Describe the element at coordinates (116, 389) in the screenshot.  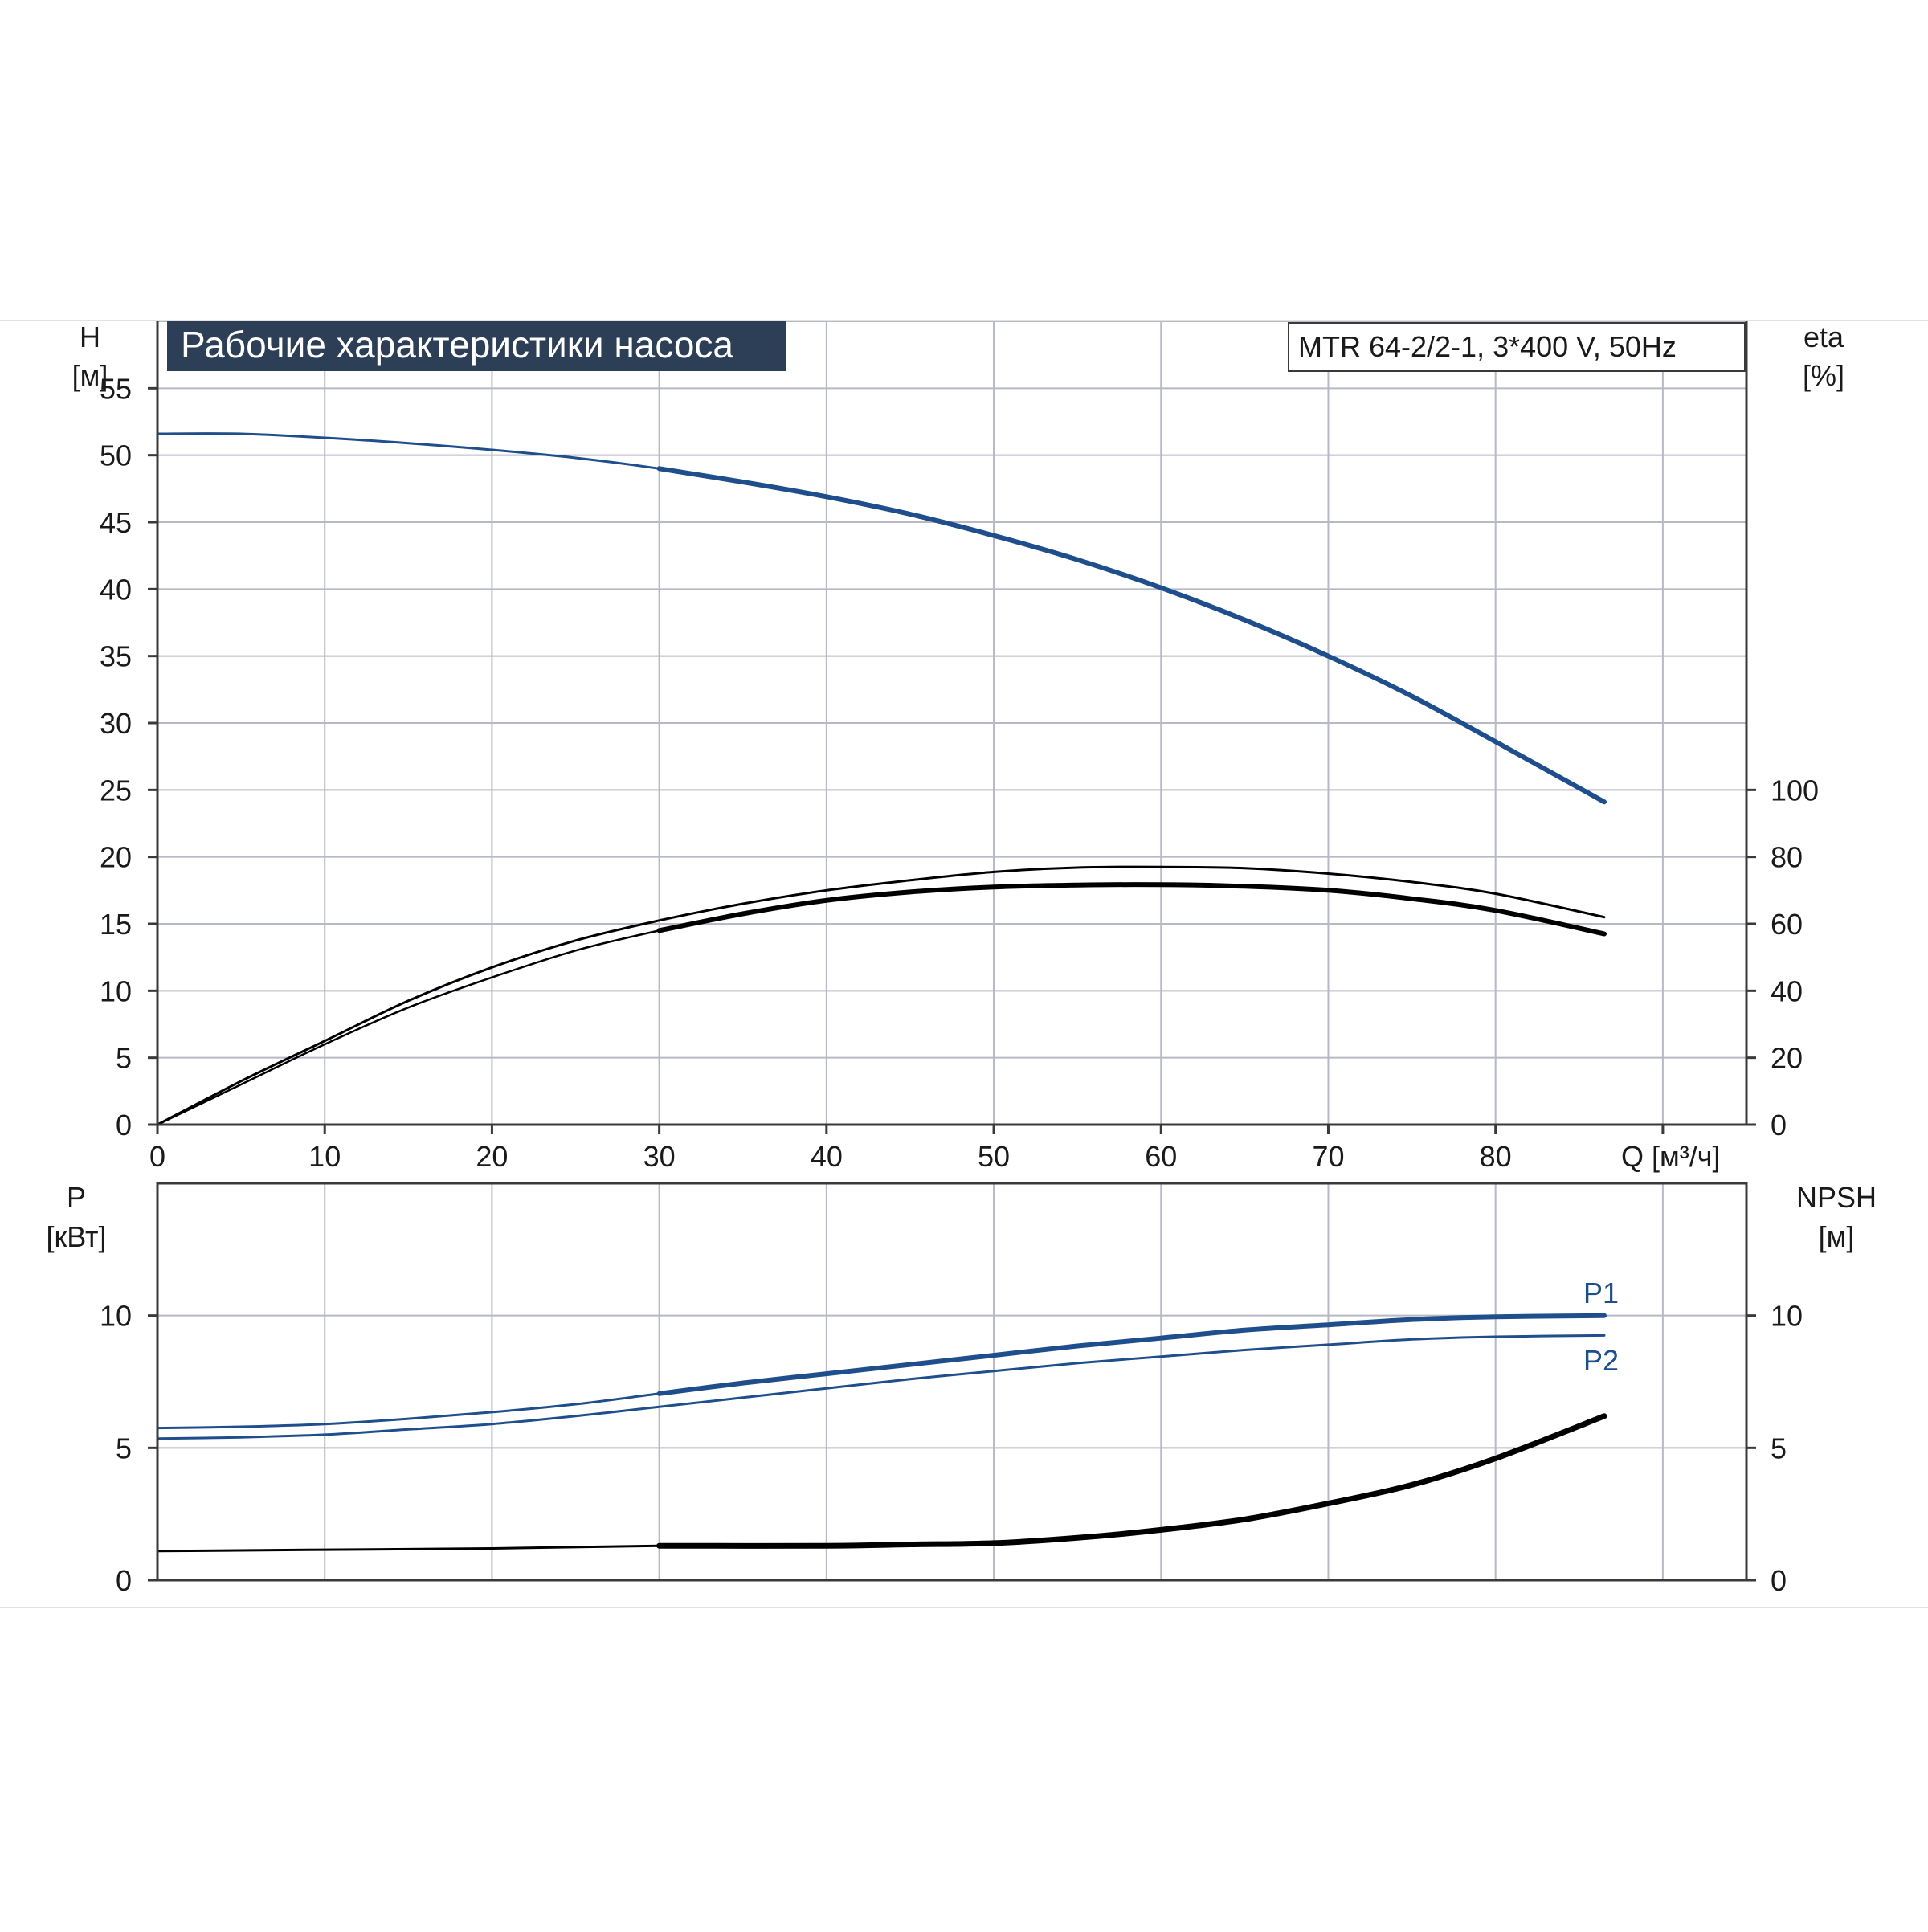
I see `h-tick-label: 55` at that location.